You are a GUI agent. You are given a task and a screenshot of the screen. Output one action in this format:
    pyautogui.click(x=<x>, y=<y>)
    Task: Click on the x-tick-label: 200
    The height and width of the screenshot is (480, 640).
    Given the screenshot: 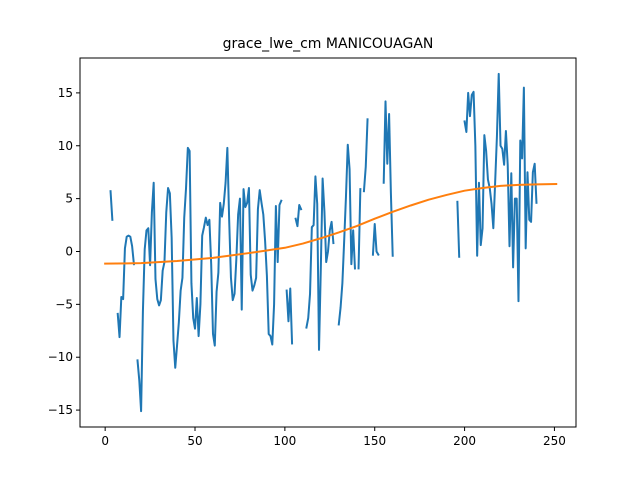 What is the action you would take?
    pyautogui.click(x=464, y=441)
    